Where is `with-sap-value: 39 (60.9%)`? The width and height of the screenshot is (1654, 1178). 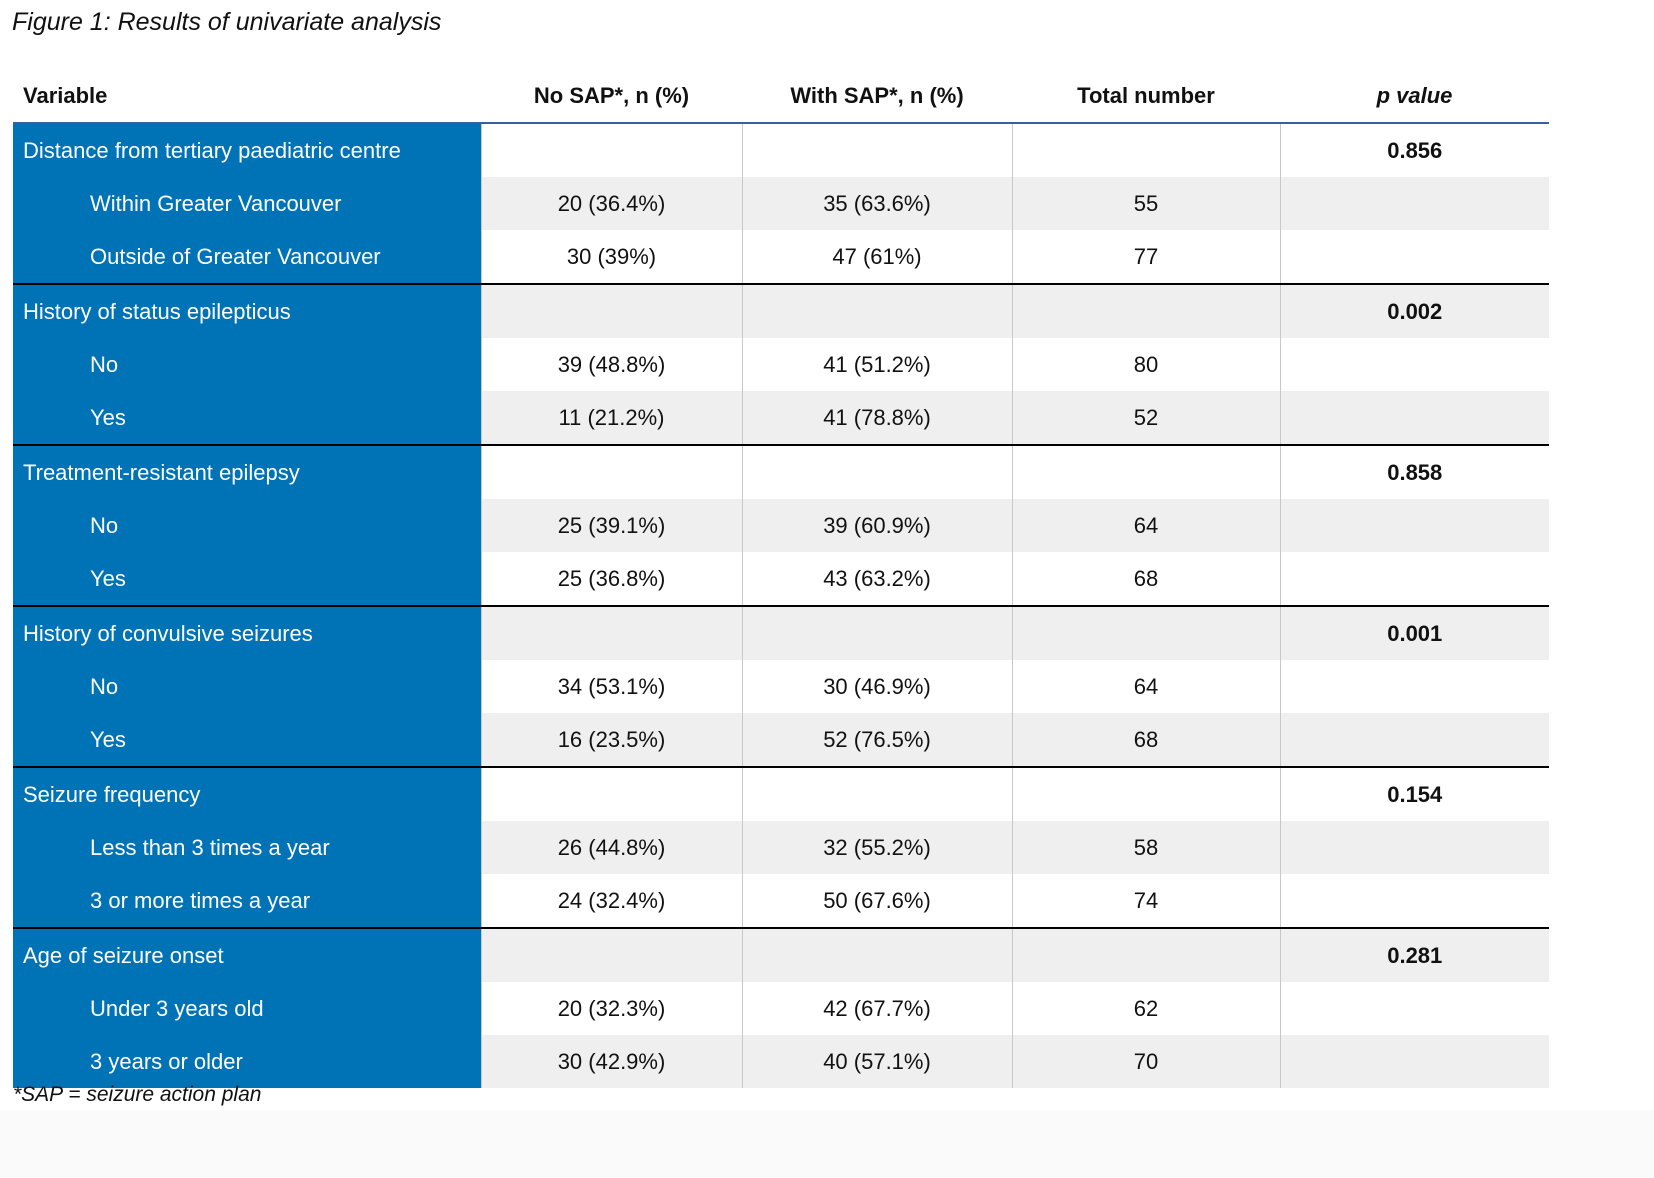
with-sap-value: 39 (60.9%) is located at coordinates (876, 525).